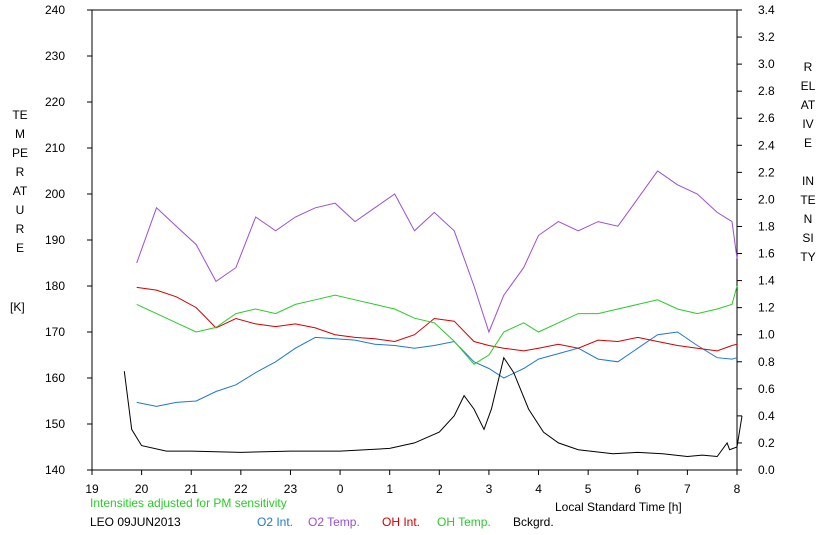 The height and width of the screenshot is (535, 828). I want to click on y-right-tick-label: 0.8, so click(766, 362).